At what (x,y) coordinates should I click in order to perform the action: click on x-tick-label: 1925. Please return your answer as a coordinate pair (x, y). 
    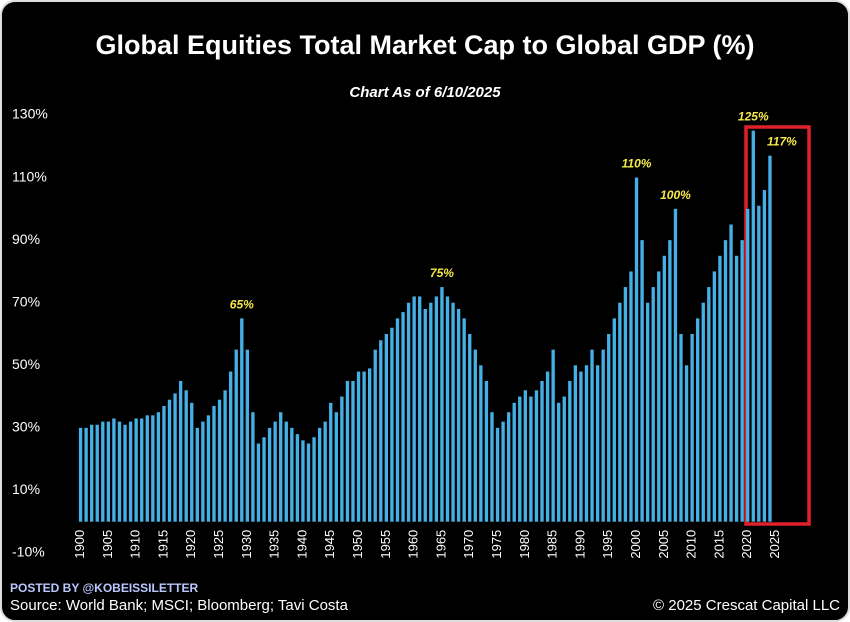
    Looking at the image, I should click on (218, 544).